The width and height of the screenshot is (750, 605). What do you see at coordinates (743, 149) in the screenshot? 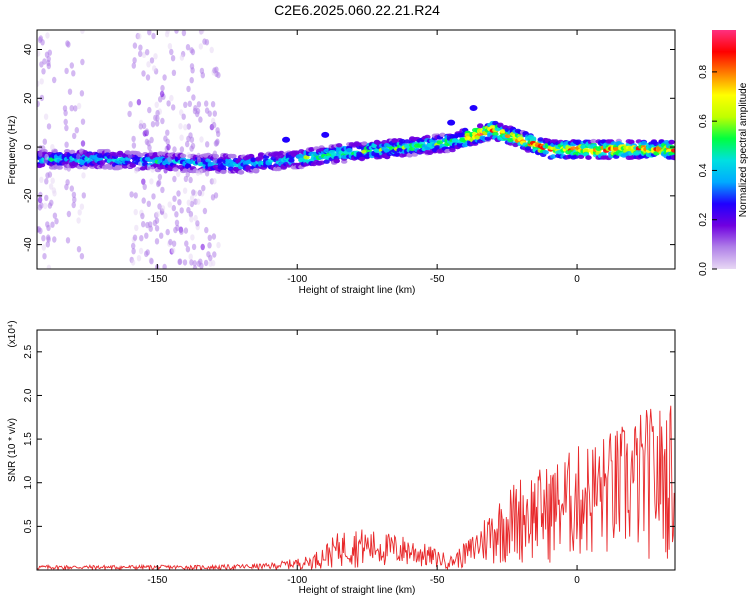
I see `colorbar-label: Normalized spectral amplitude` at bounding box center [743, 149].